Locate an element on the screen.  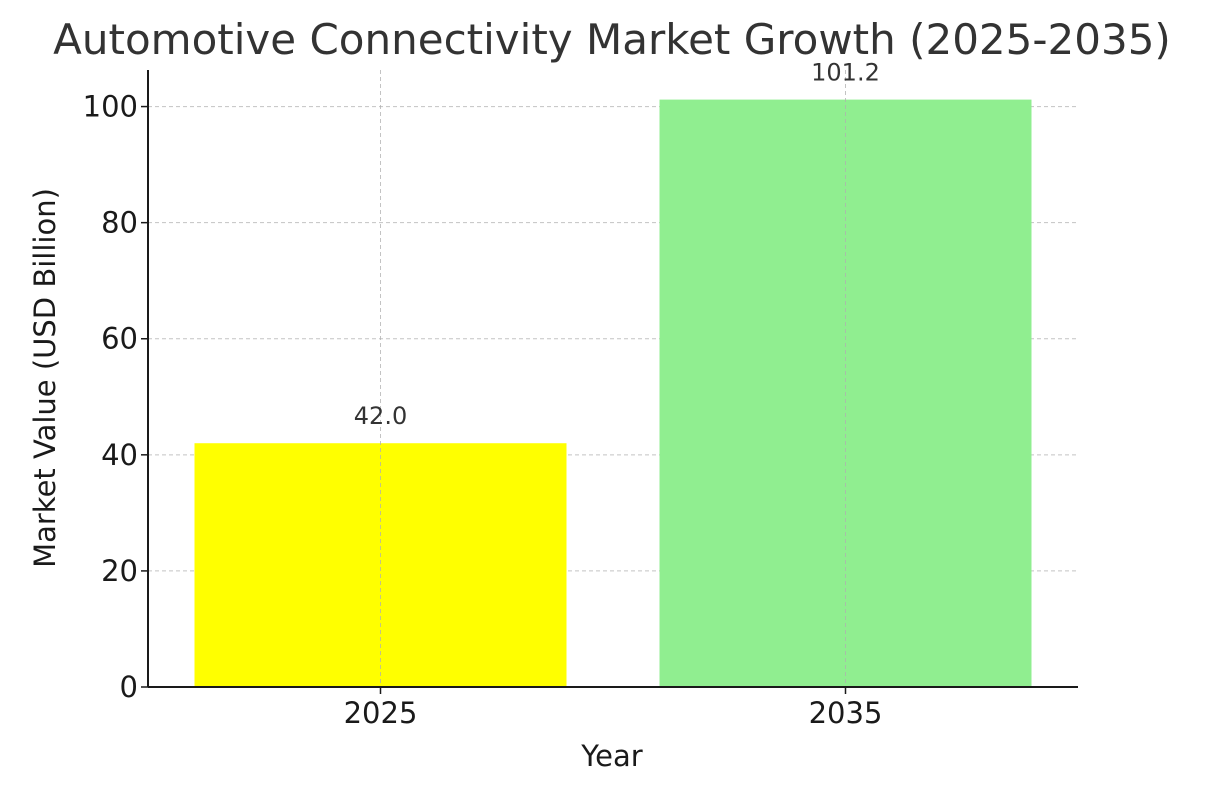
x-tick-label: 2025 is located at coordinates (381, 713).